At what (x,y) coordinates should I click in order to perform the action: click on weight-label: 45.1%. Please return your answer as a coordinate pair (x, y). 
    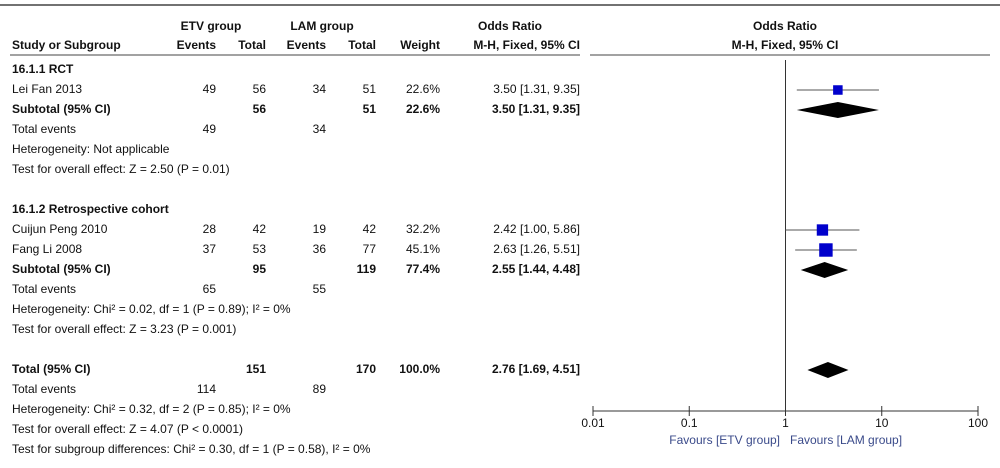
    Looking at the image, I should click on (423, 249).